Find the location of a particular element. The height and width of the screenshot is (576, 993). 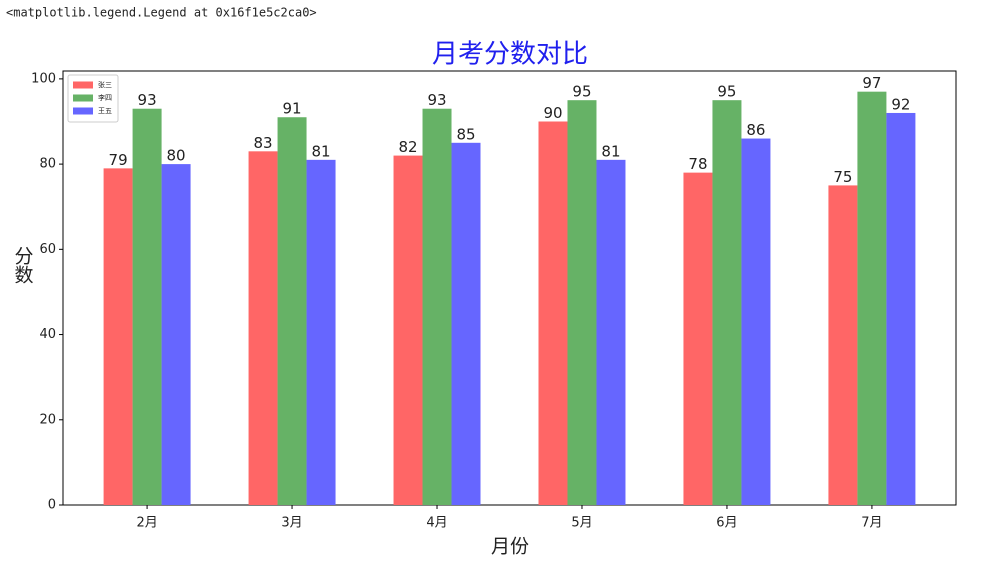

value-label: 97 is located at coordinates (871, 83).